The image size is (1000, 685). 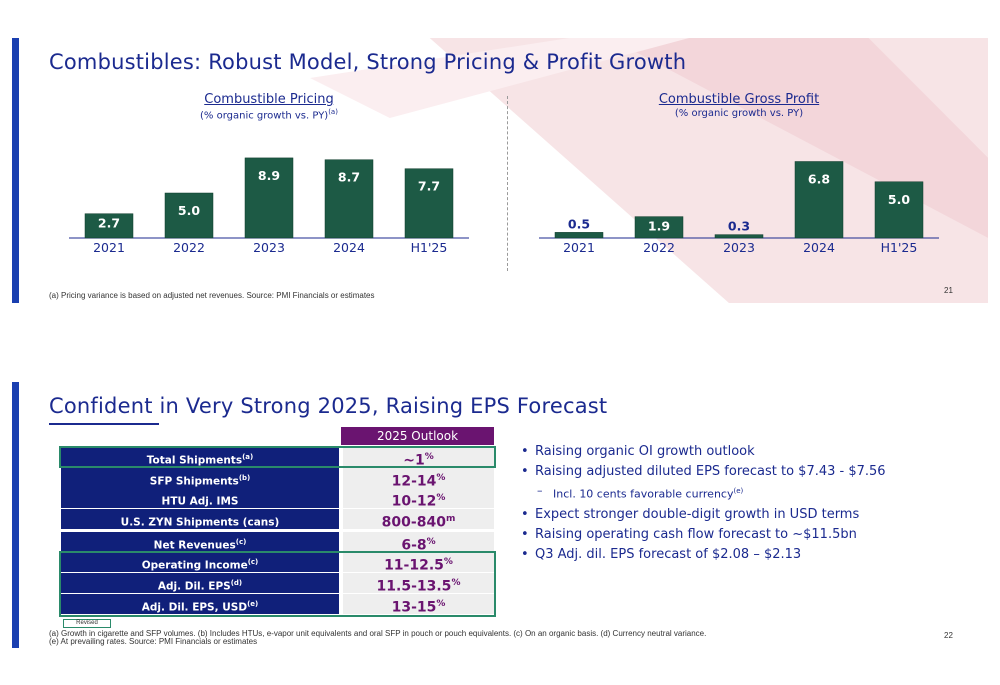 I want to click on outlook-row: Operating Income(c) 11-12.5%, so click(x=276, y=563).